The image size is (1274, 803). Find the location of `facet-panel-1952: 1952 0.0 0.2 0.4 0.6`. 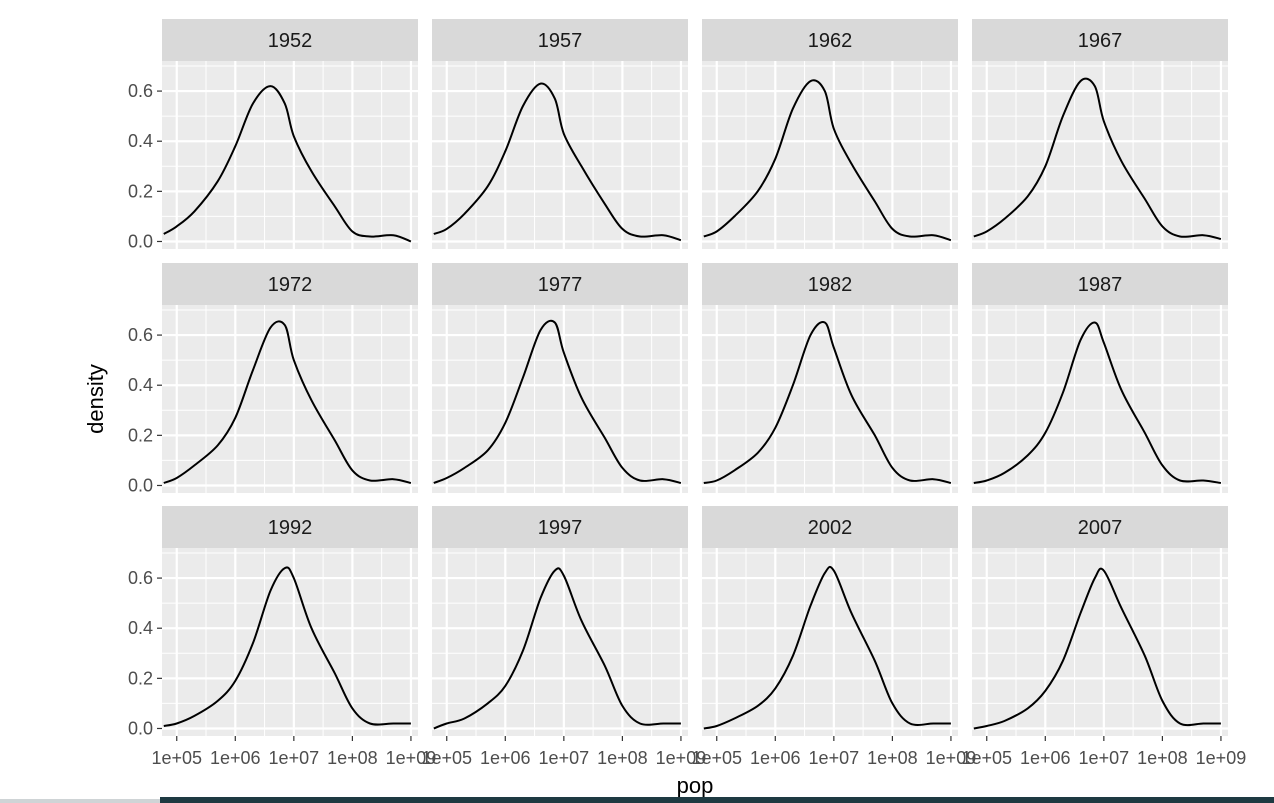

facet-panel-1952: 1952 0.0 0.2 0.4 0.6 is located at coordinates (273, 135).